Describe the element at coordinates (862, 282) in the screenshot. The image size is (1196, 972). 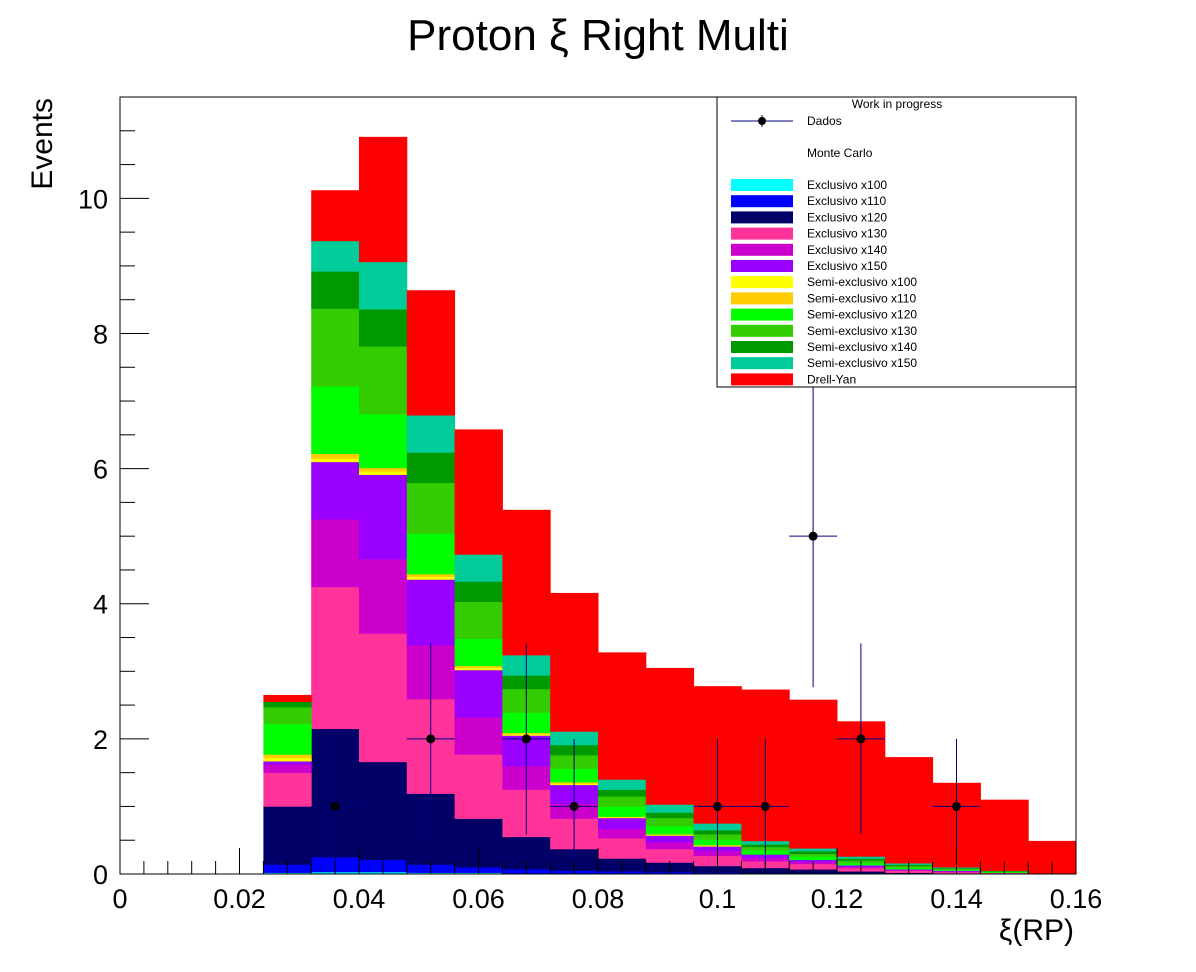
I see `legend-label: Semi-exclusivo x100` at that location.